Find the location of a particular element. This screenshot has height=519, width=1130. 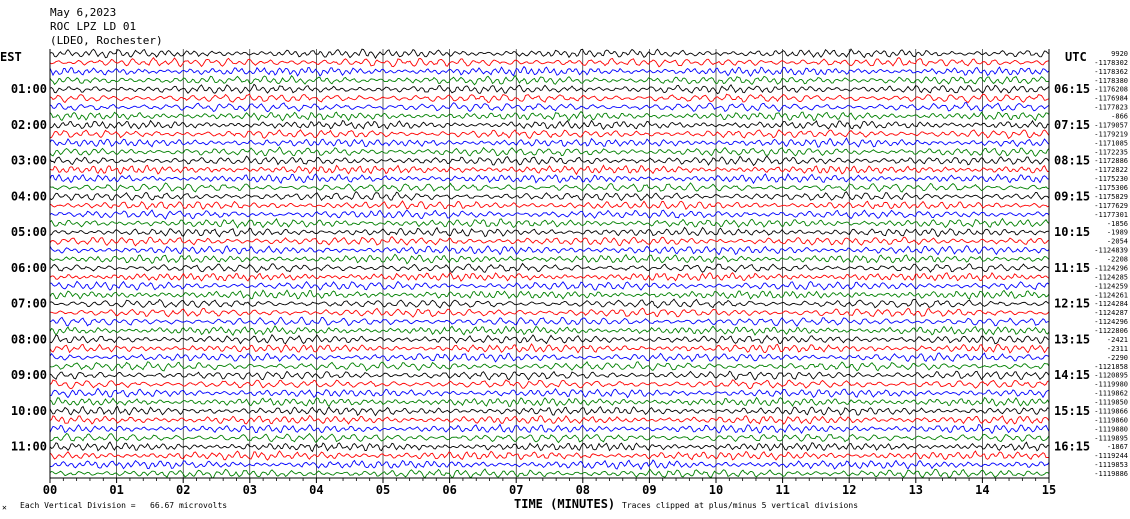

network-label: (LDEO, Rochester) is located at coordinates (106, 40).